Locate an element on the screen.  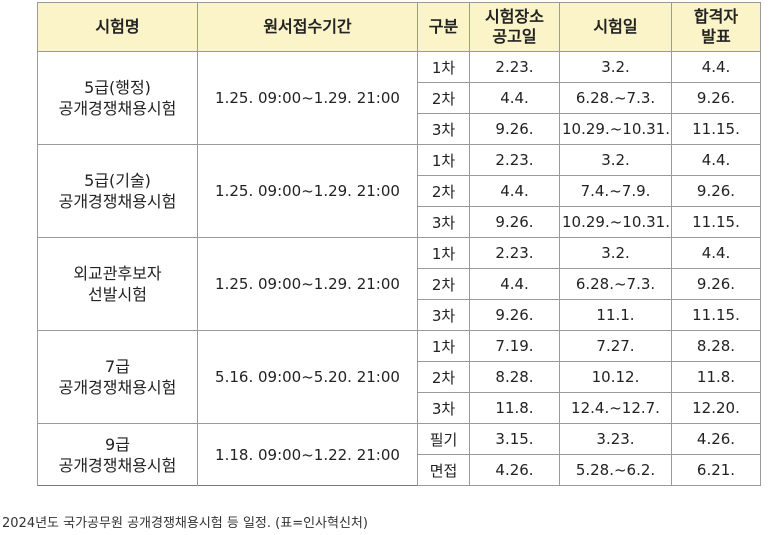
exam-date-cell: 5.28.~6.2. is located at coordinates (615, 470).